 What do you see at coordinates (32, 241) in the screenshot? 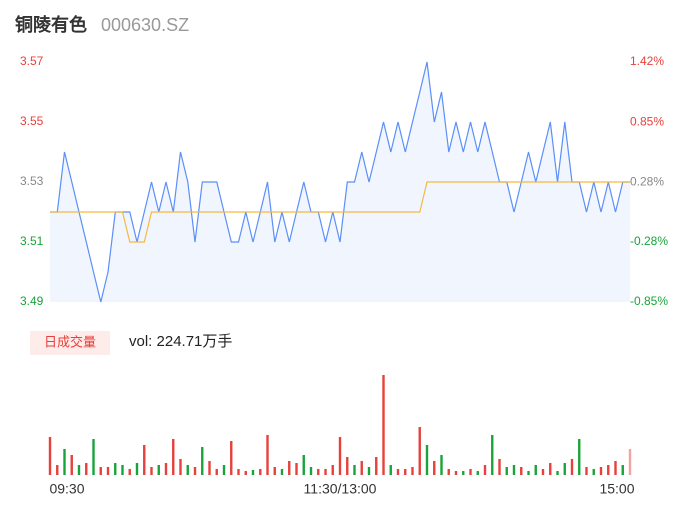
I see `y-tick-label: 3.51` at bounding box center [32, 241].